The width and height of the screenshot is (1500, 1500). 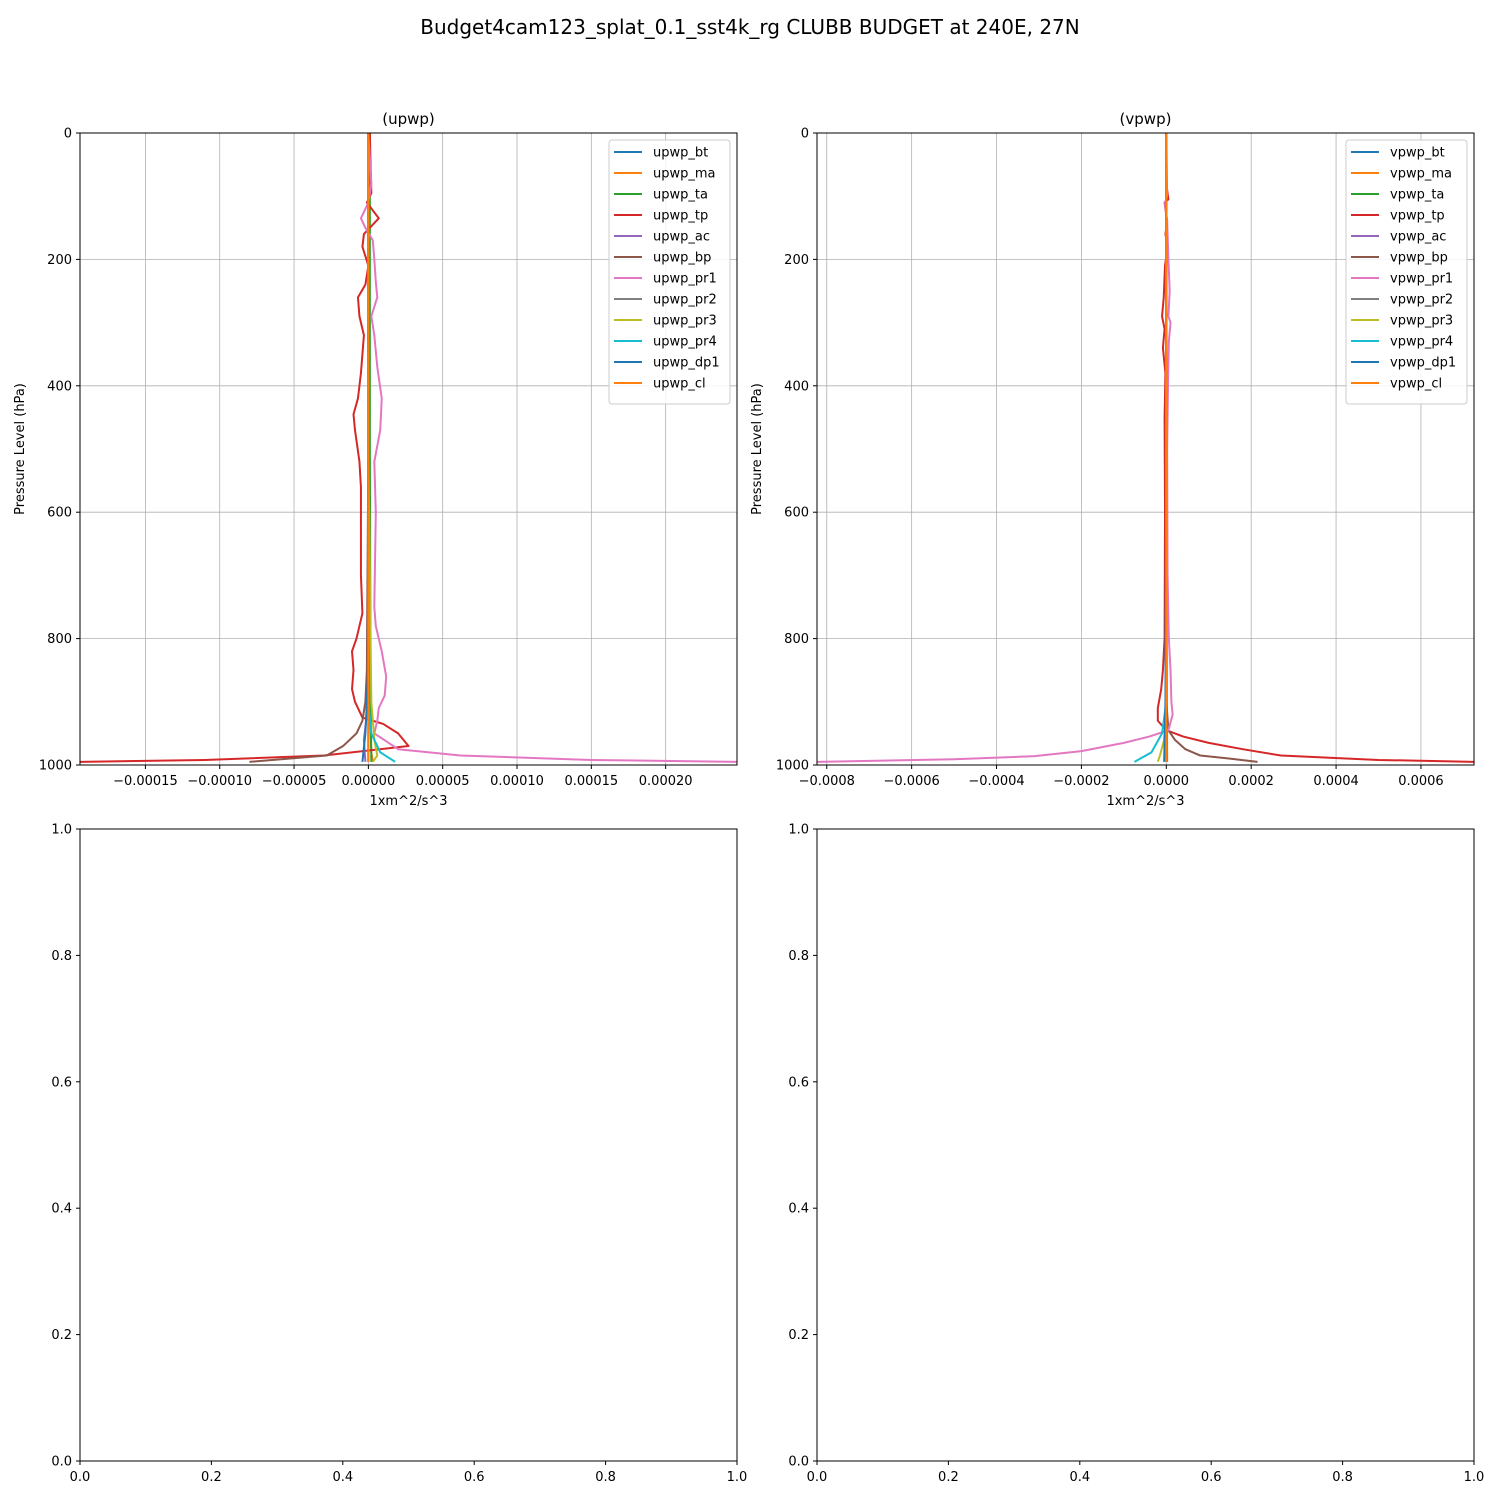 What do you see at coordinates (145, 781) in the screenshot?
I see `x-tick-label: −0.00015` at bounding box center [145, 781].